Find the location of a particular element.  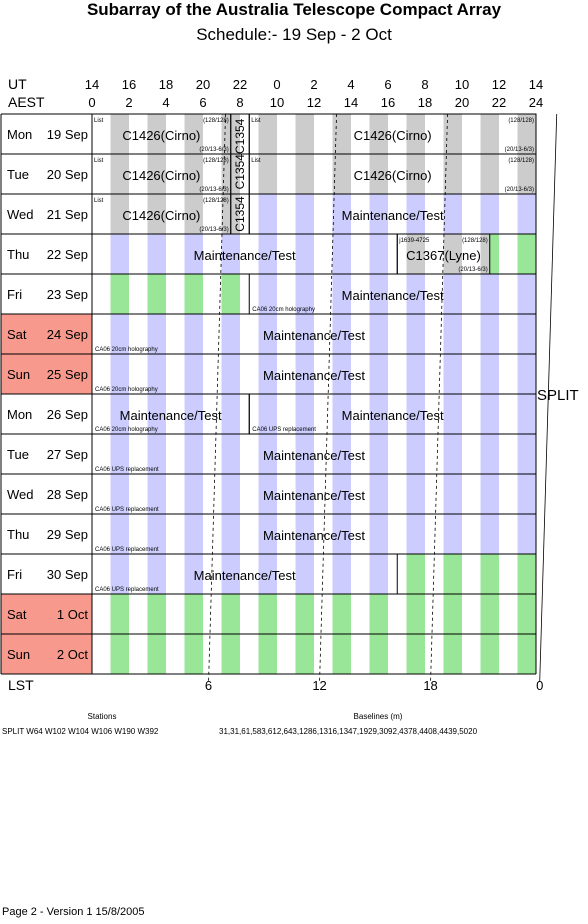

vertical-project-block is located at coordinates (240, 214).